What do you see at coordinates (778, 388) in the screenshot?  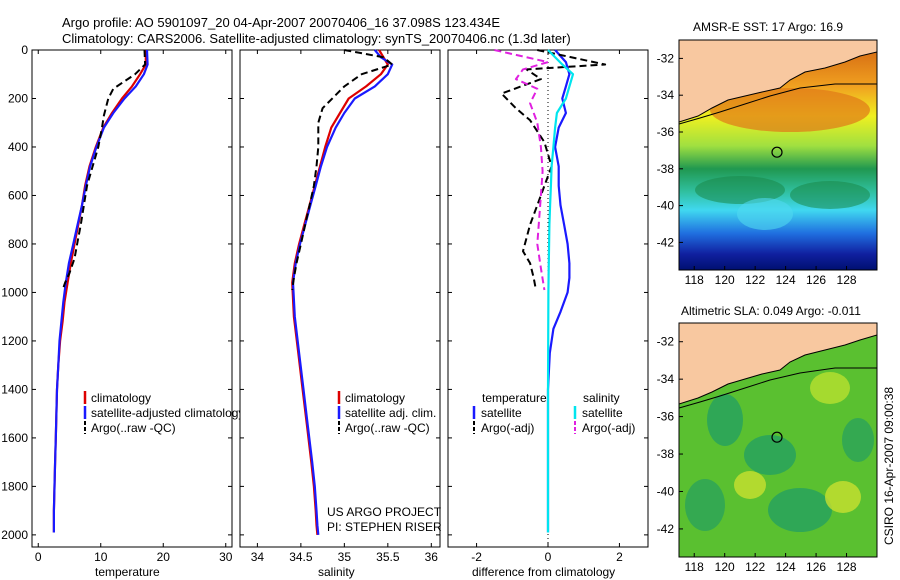 I see `sla-shelf-contour` at bounding box center [778, 388].